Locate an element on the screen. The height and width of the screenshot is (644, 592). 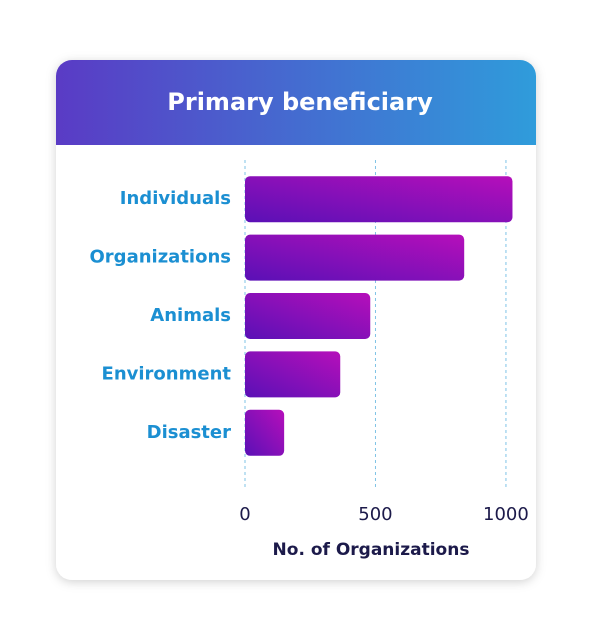
y-tick-label: Animals is located at coordinates (190, 315).